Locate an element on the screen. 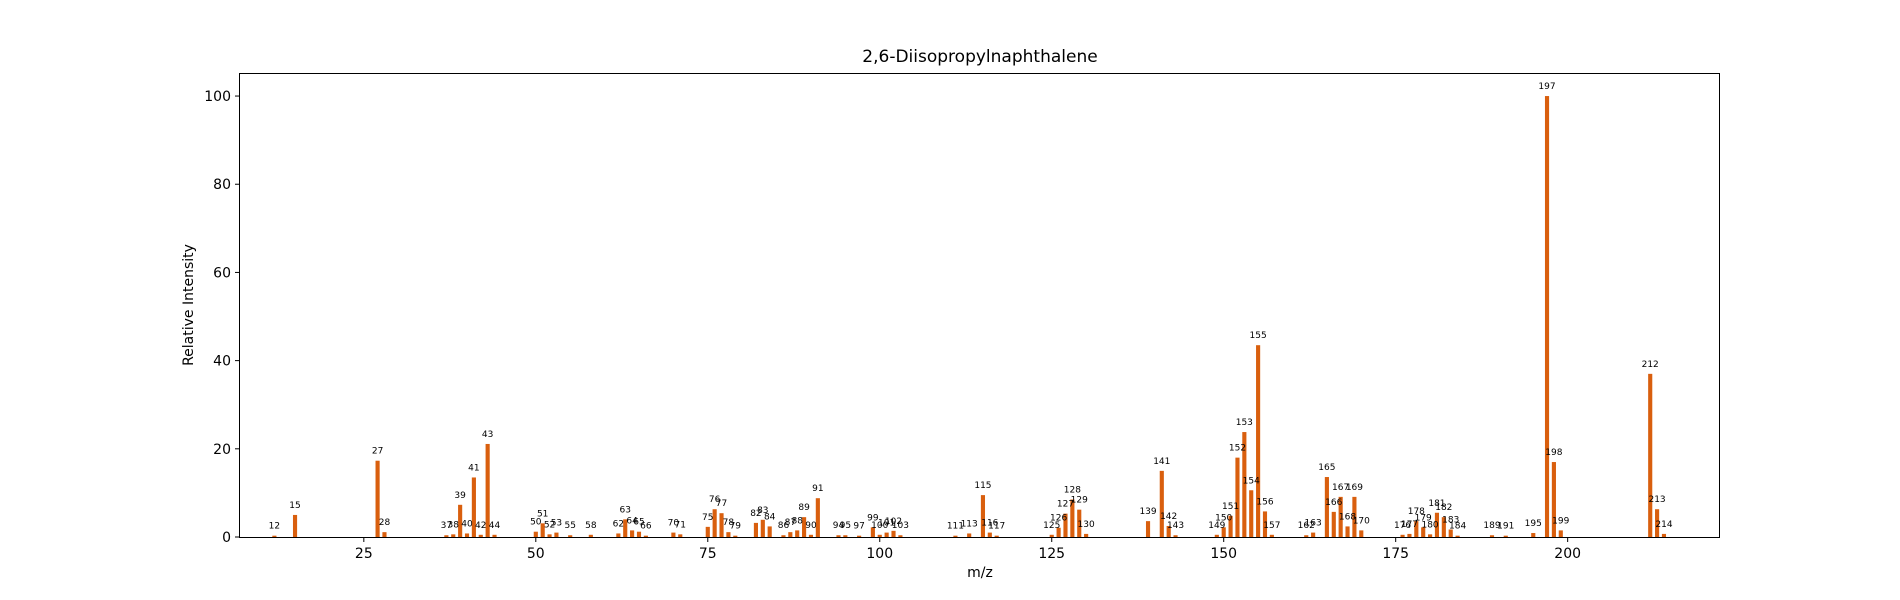 The image size is (1900, 600). y-tick-label: 80 is located at coordinates (222, 185).